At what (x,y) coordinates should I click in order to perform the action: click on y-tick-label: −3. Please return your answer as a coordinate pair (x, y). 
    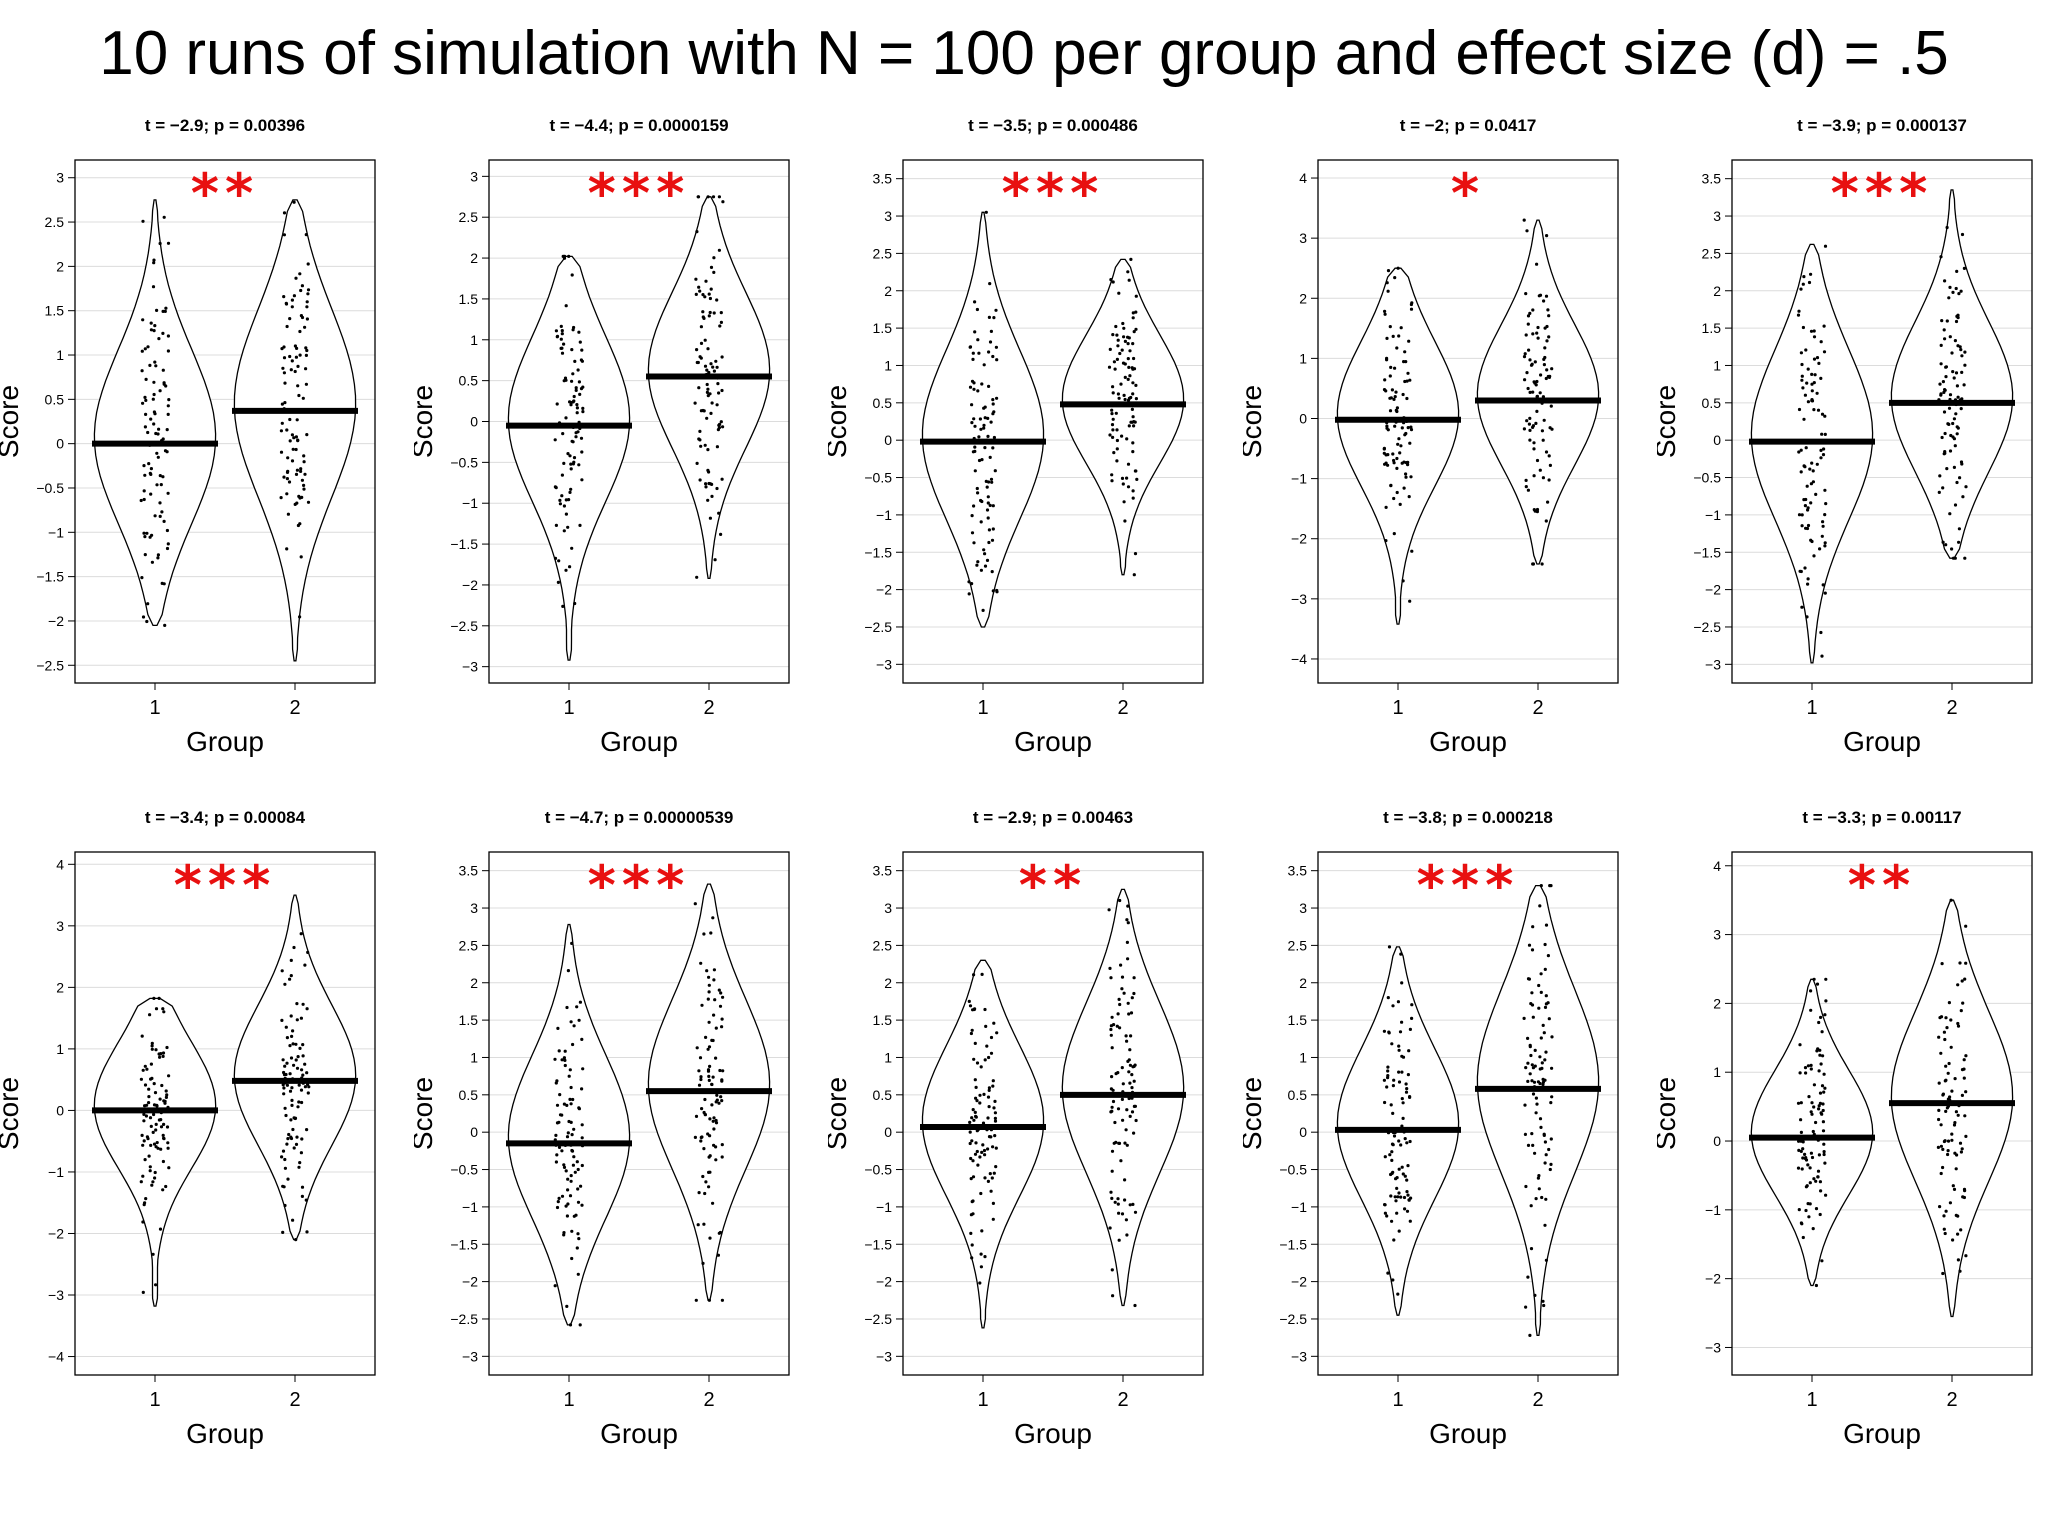
    Looking at the image, I should click on (1299, 1356).